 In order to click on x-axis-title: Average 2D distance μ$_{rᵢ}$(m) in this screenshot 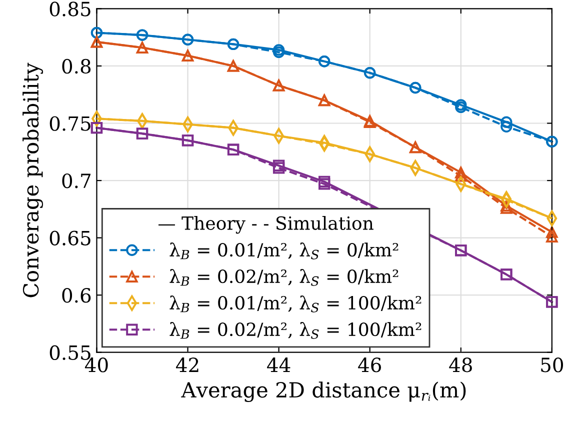, I will do `click(323, 392)`.